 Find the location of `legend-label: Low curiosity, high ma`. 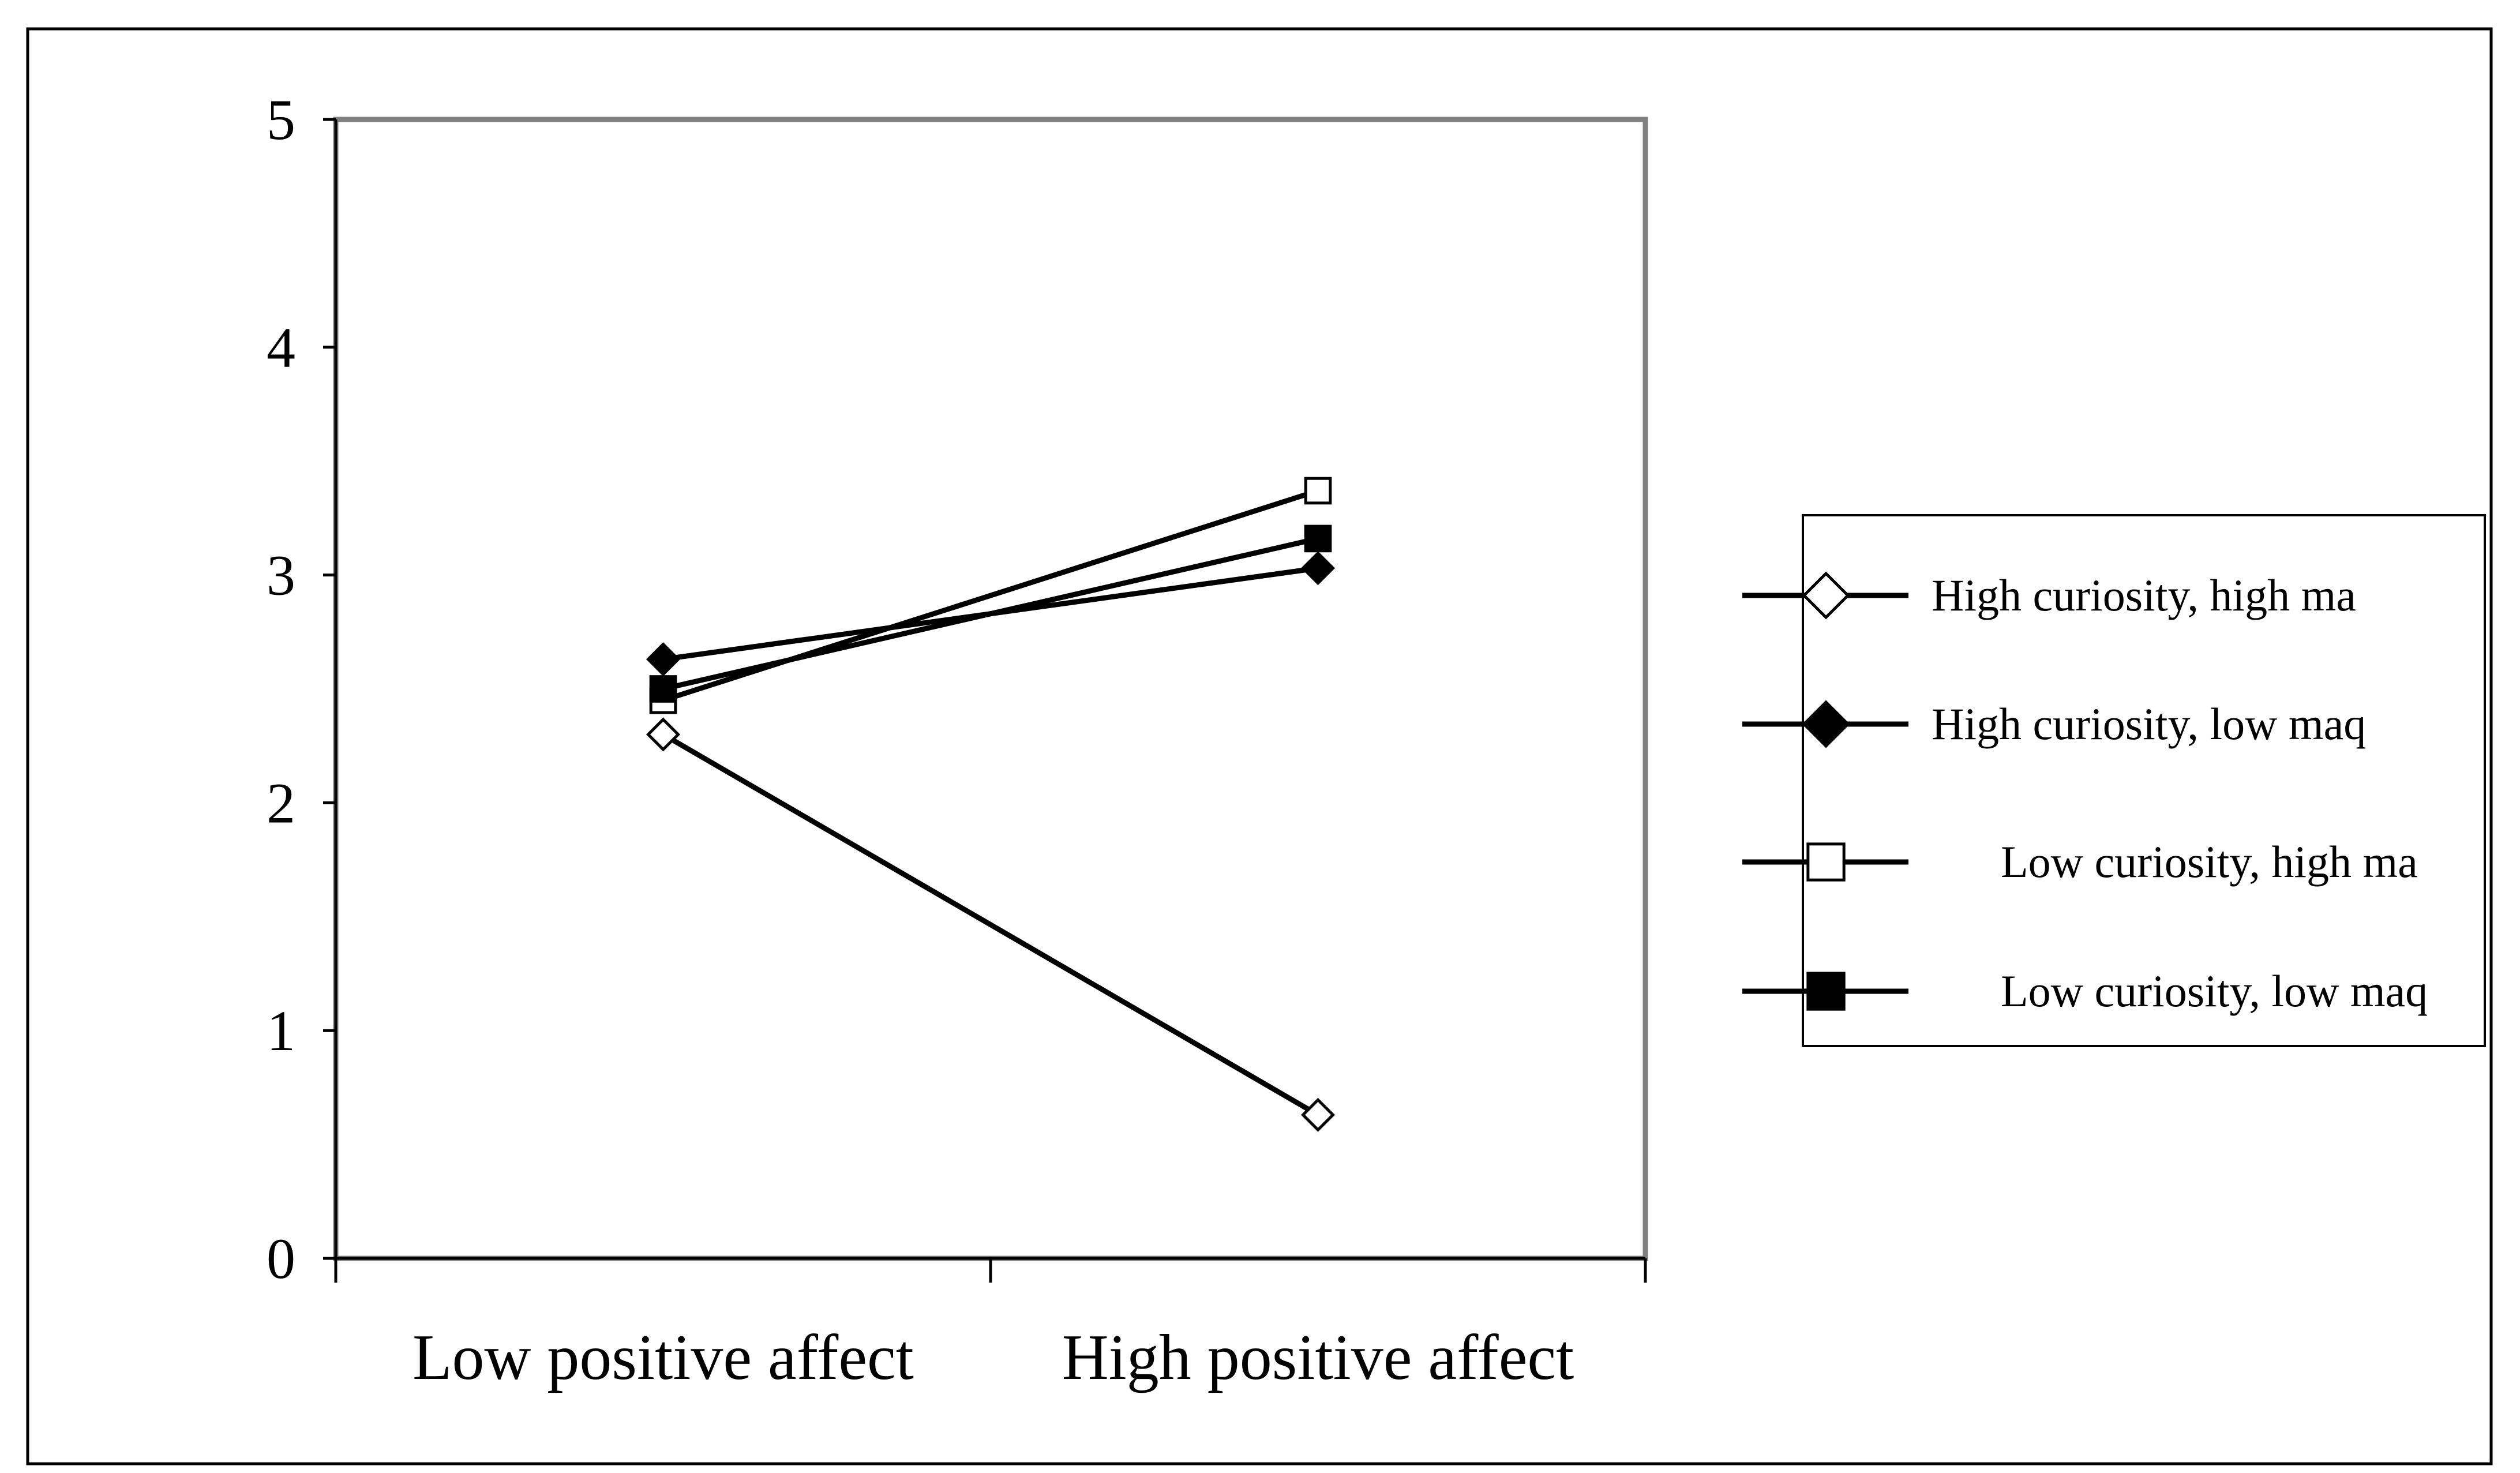

legend-label: Low curiosity, high ma is located at coordinates (2209, 862).